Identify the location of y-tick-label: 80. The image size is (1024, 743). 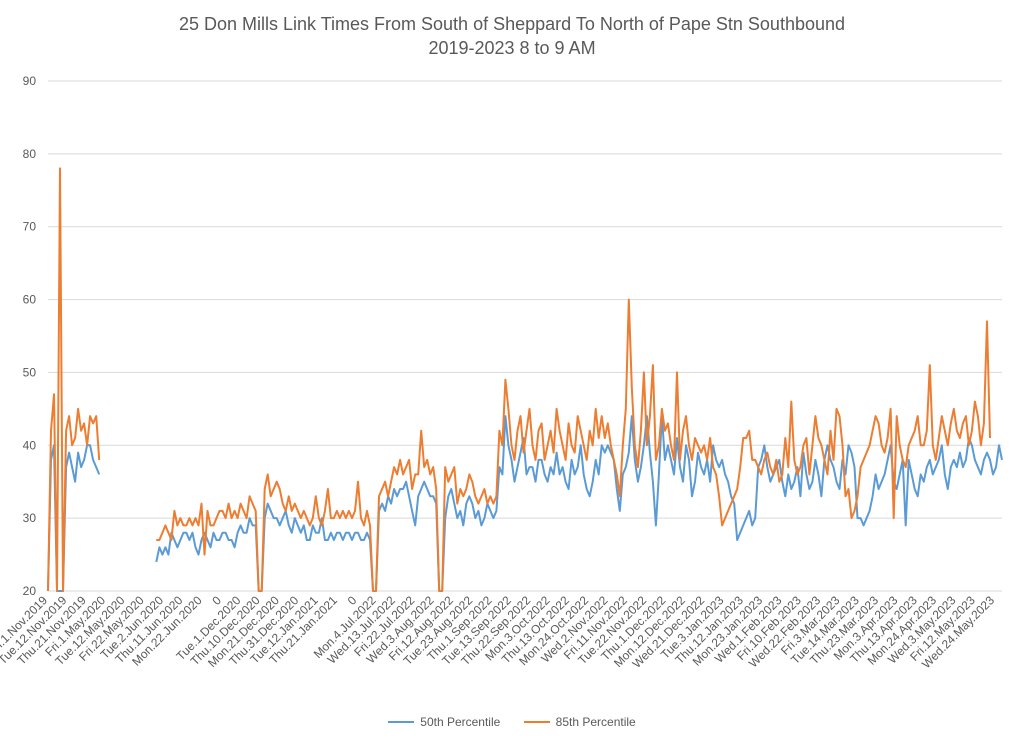
(30, 154).